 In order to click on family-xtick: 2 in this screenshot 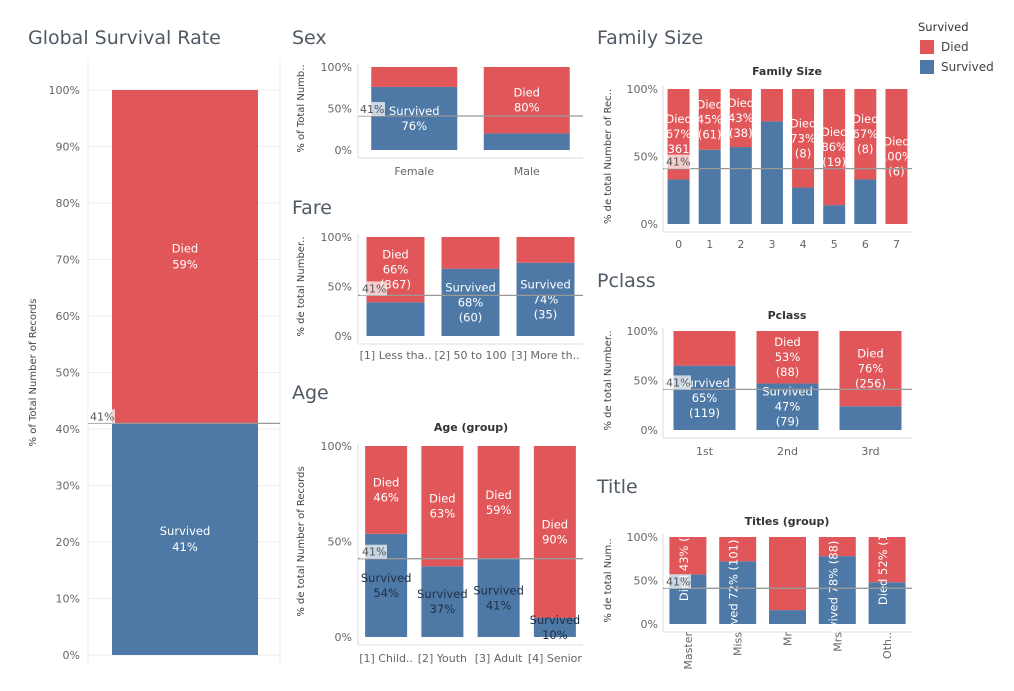, I will do `click(740, 244)`.